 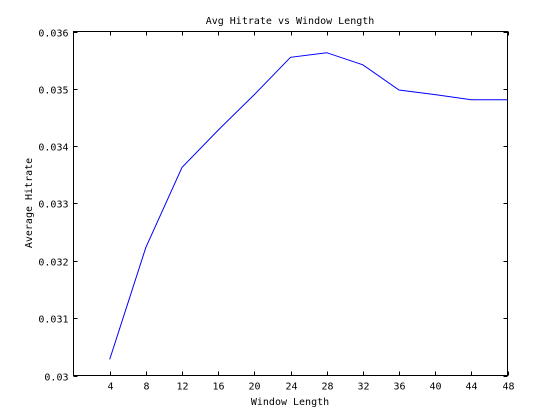 I want to click on x-tick-label: 28, so click(x=327, y=387).